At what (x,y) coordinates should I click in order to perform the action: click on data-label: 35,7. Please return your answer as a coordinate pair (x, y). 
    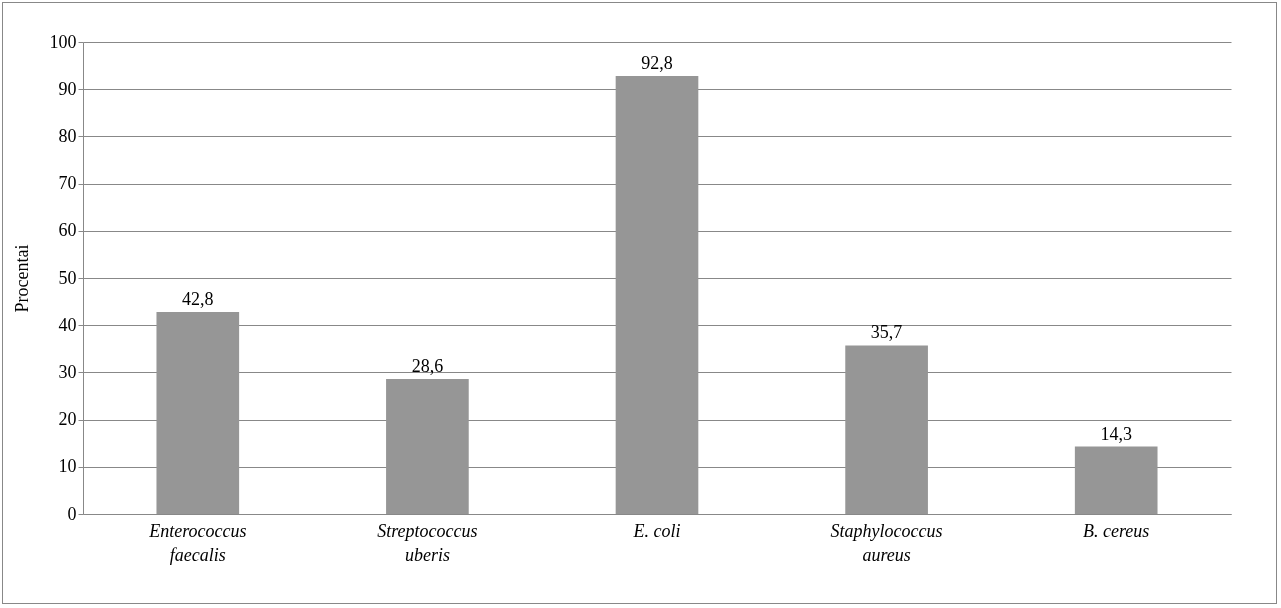
    Looking at the image, I should click on (886, 332).